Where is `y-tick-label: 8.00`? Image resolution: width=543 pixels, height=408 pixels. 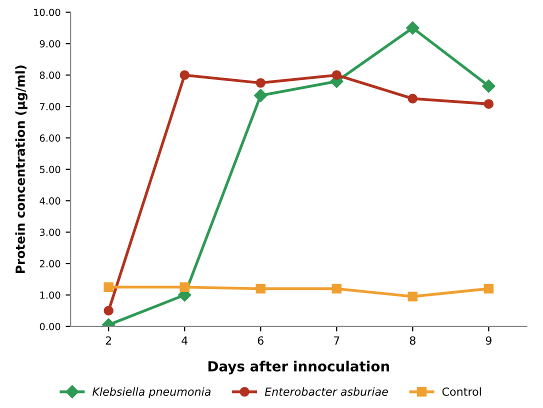 y-tick-label: 8.00 is located at coordinates (50, 75).